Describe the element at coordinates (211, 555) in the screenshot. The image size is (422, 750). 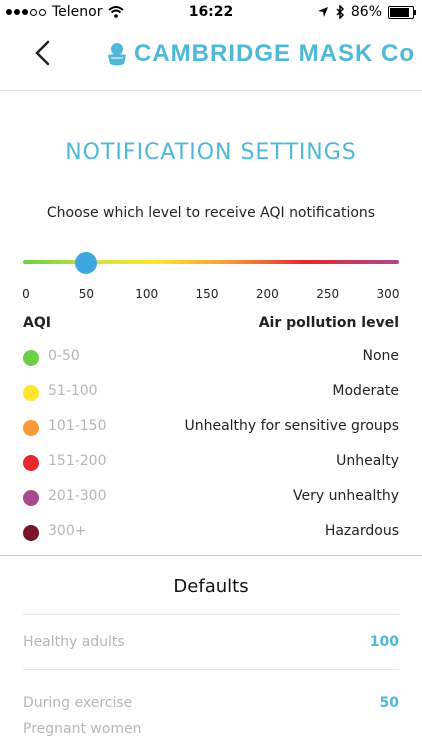
I see `section-divider` at that location.